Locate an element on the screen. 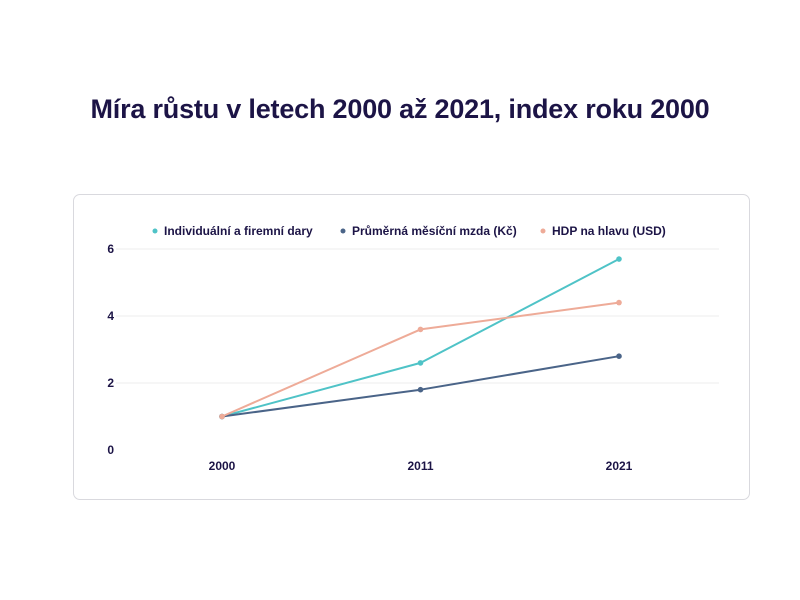 The image size is (800, 600). x-tick-label: 2021 is located at coordinates (619, 466).